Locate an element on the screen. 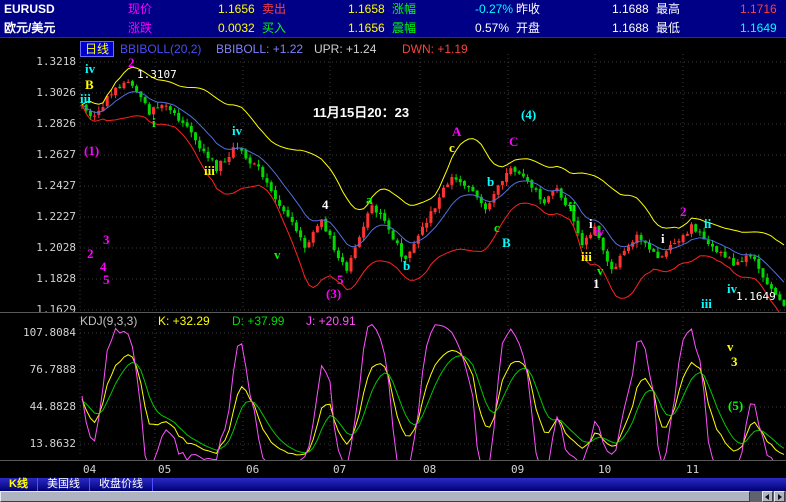  scroll-left-button is located at coordinates (767, 496).